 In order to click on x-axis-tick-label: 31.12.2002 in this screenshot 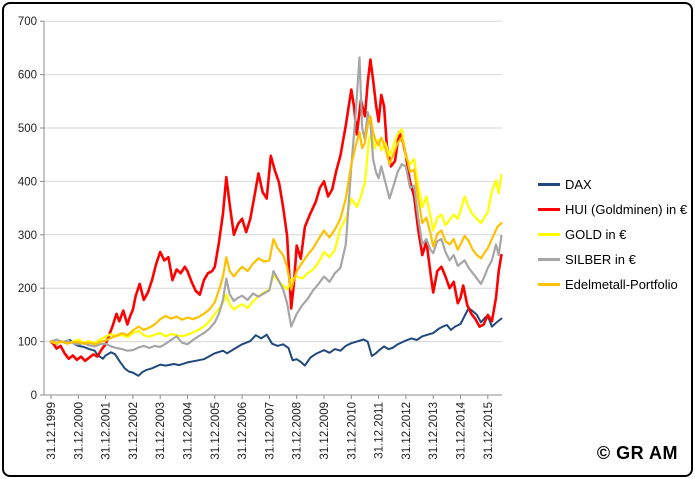, I will do `click(134, 431)`.